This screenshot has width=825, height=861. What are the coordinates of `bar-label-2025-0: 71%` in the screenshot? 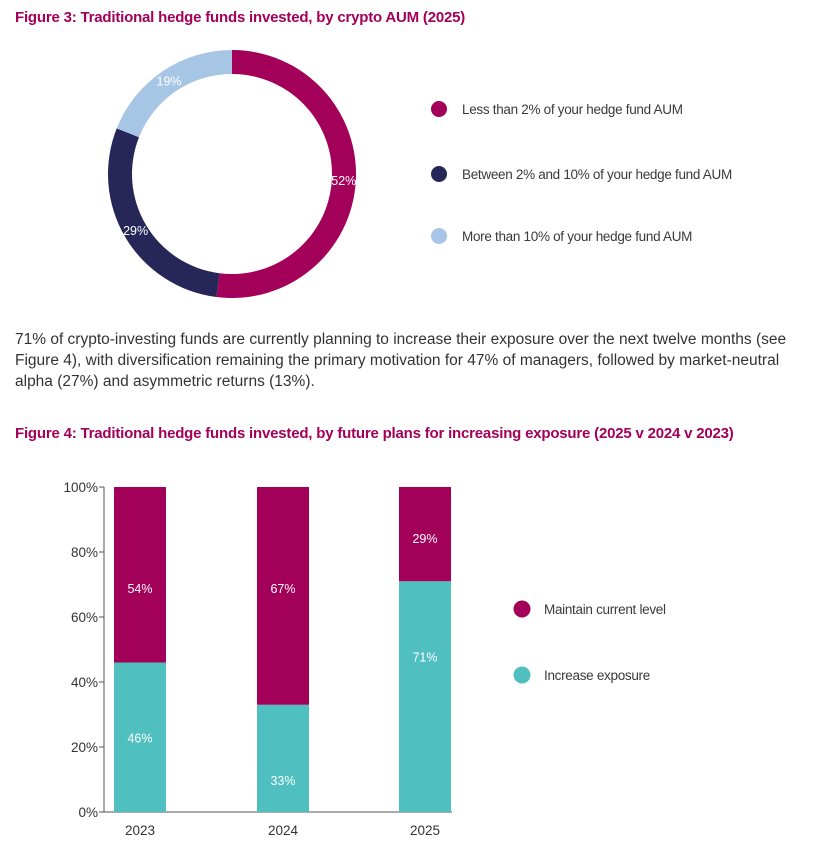 It's located at (424, 657).